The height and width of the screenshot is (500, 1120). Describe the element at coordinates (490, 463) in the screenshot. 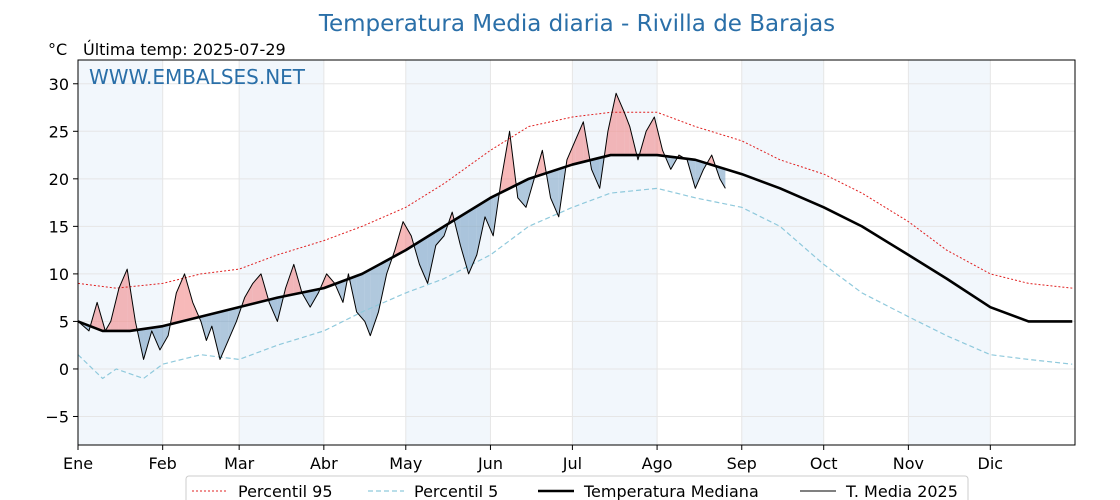

I see `x-tick-label: Jun` at that location.